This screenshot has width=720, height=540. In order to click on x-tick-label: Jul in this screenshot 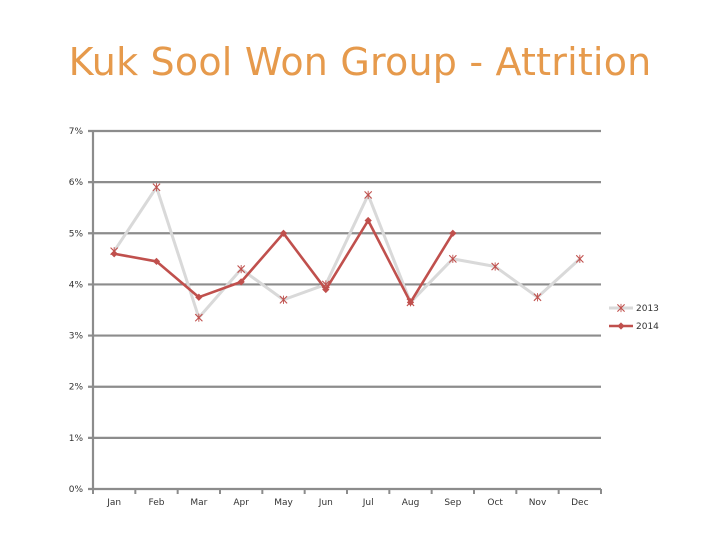, I will do `click(368, 503)`.